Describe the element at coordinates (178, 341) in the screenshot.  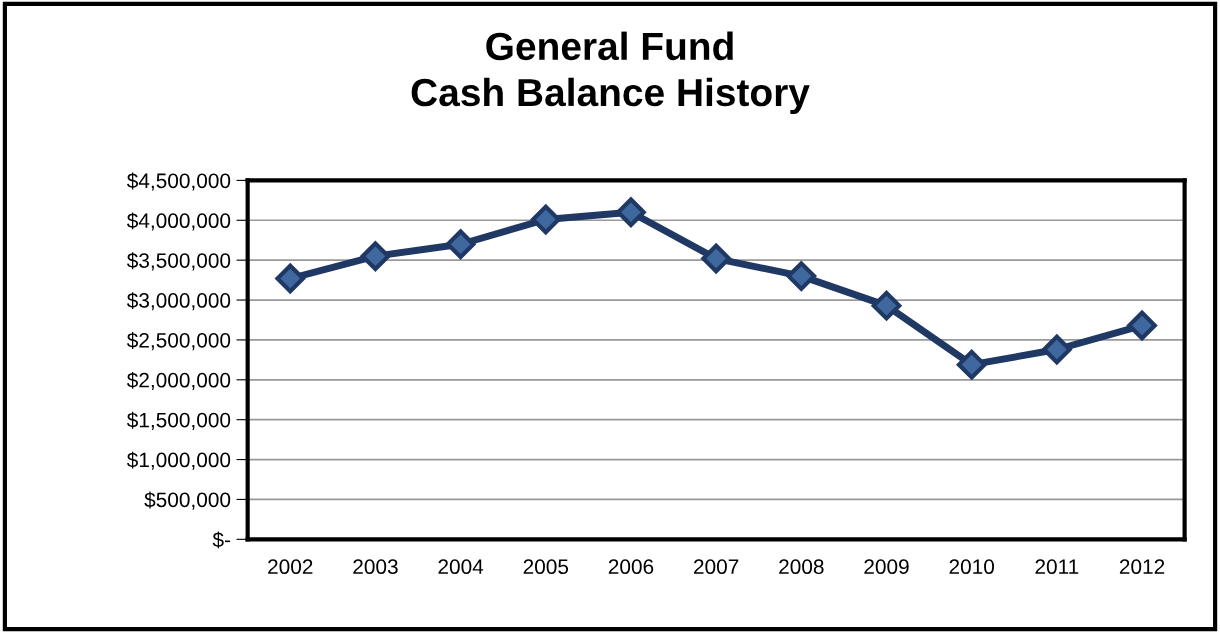
I see `y-tick-label: $2,500,000` at that location.